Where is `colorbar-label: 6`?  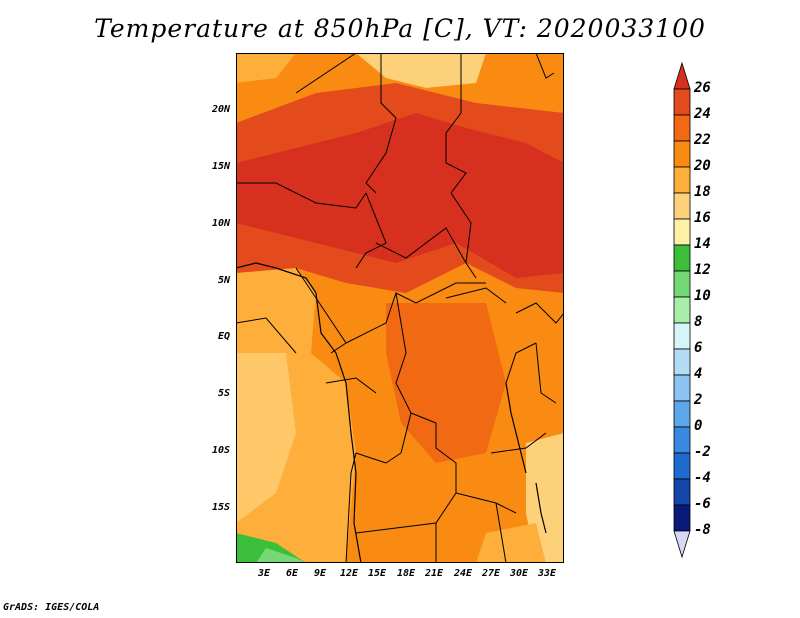
colorbar-label: 6 is located at coordinates (698, 348).